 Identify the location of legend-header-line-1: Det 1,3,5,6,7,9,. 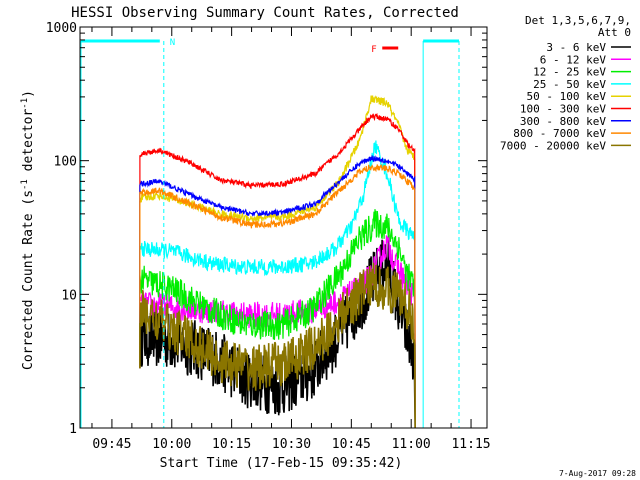
(578, 20).